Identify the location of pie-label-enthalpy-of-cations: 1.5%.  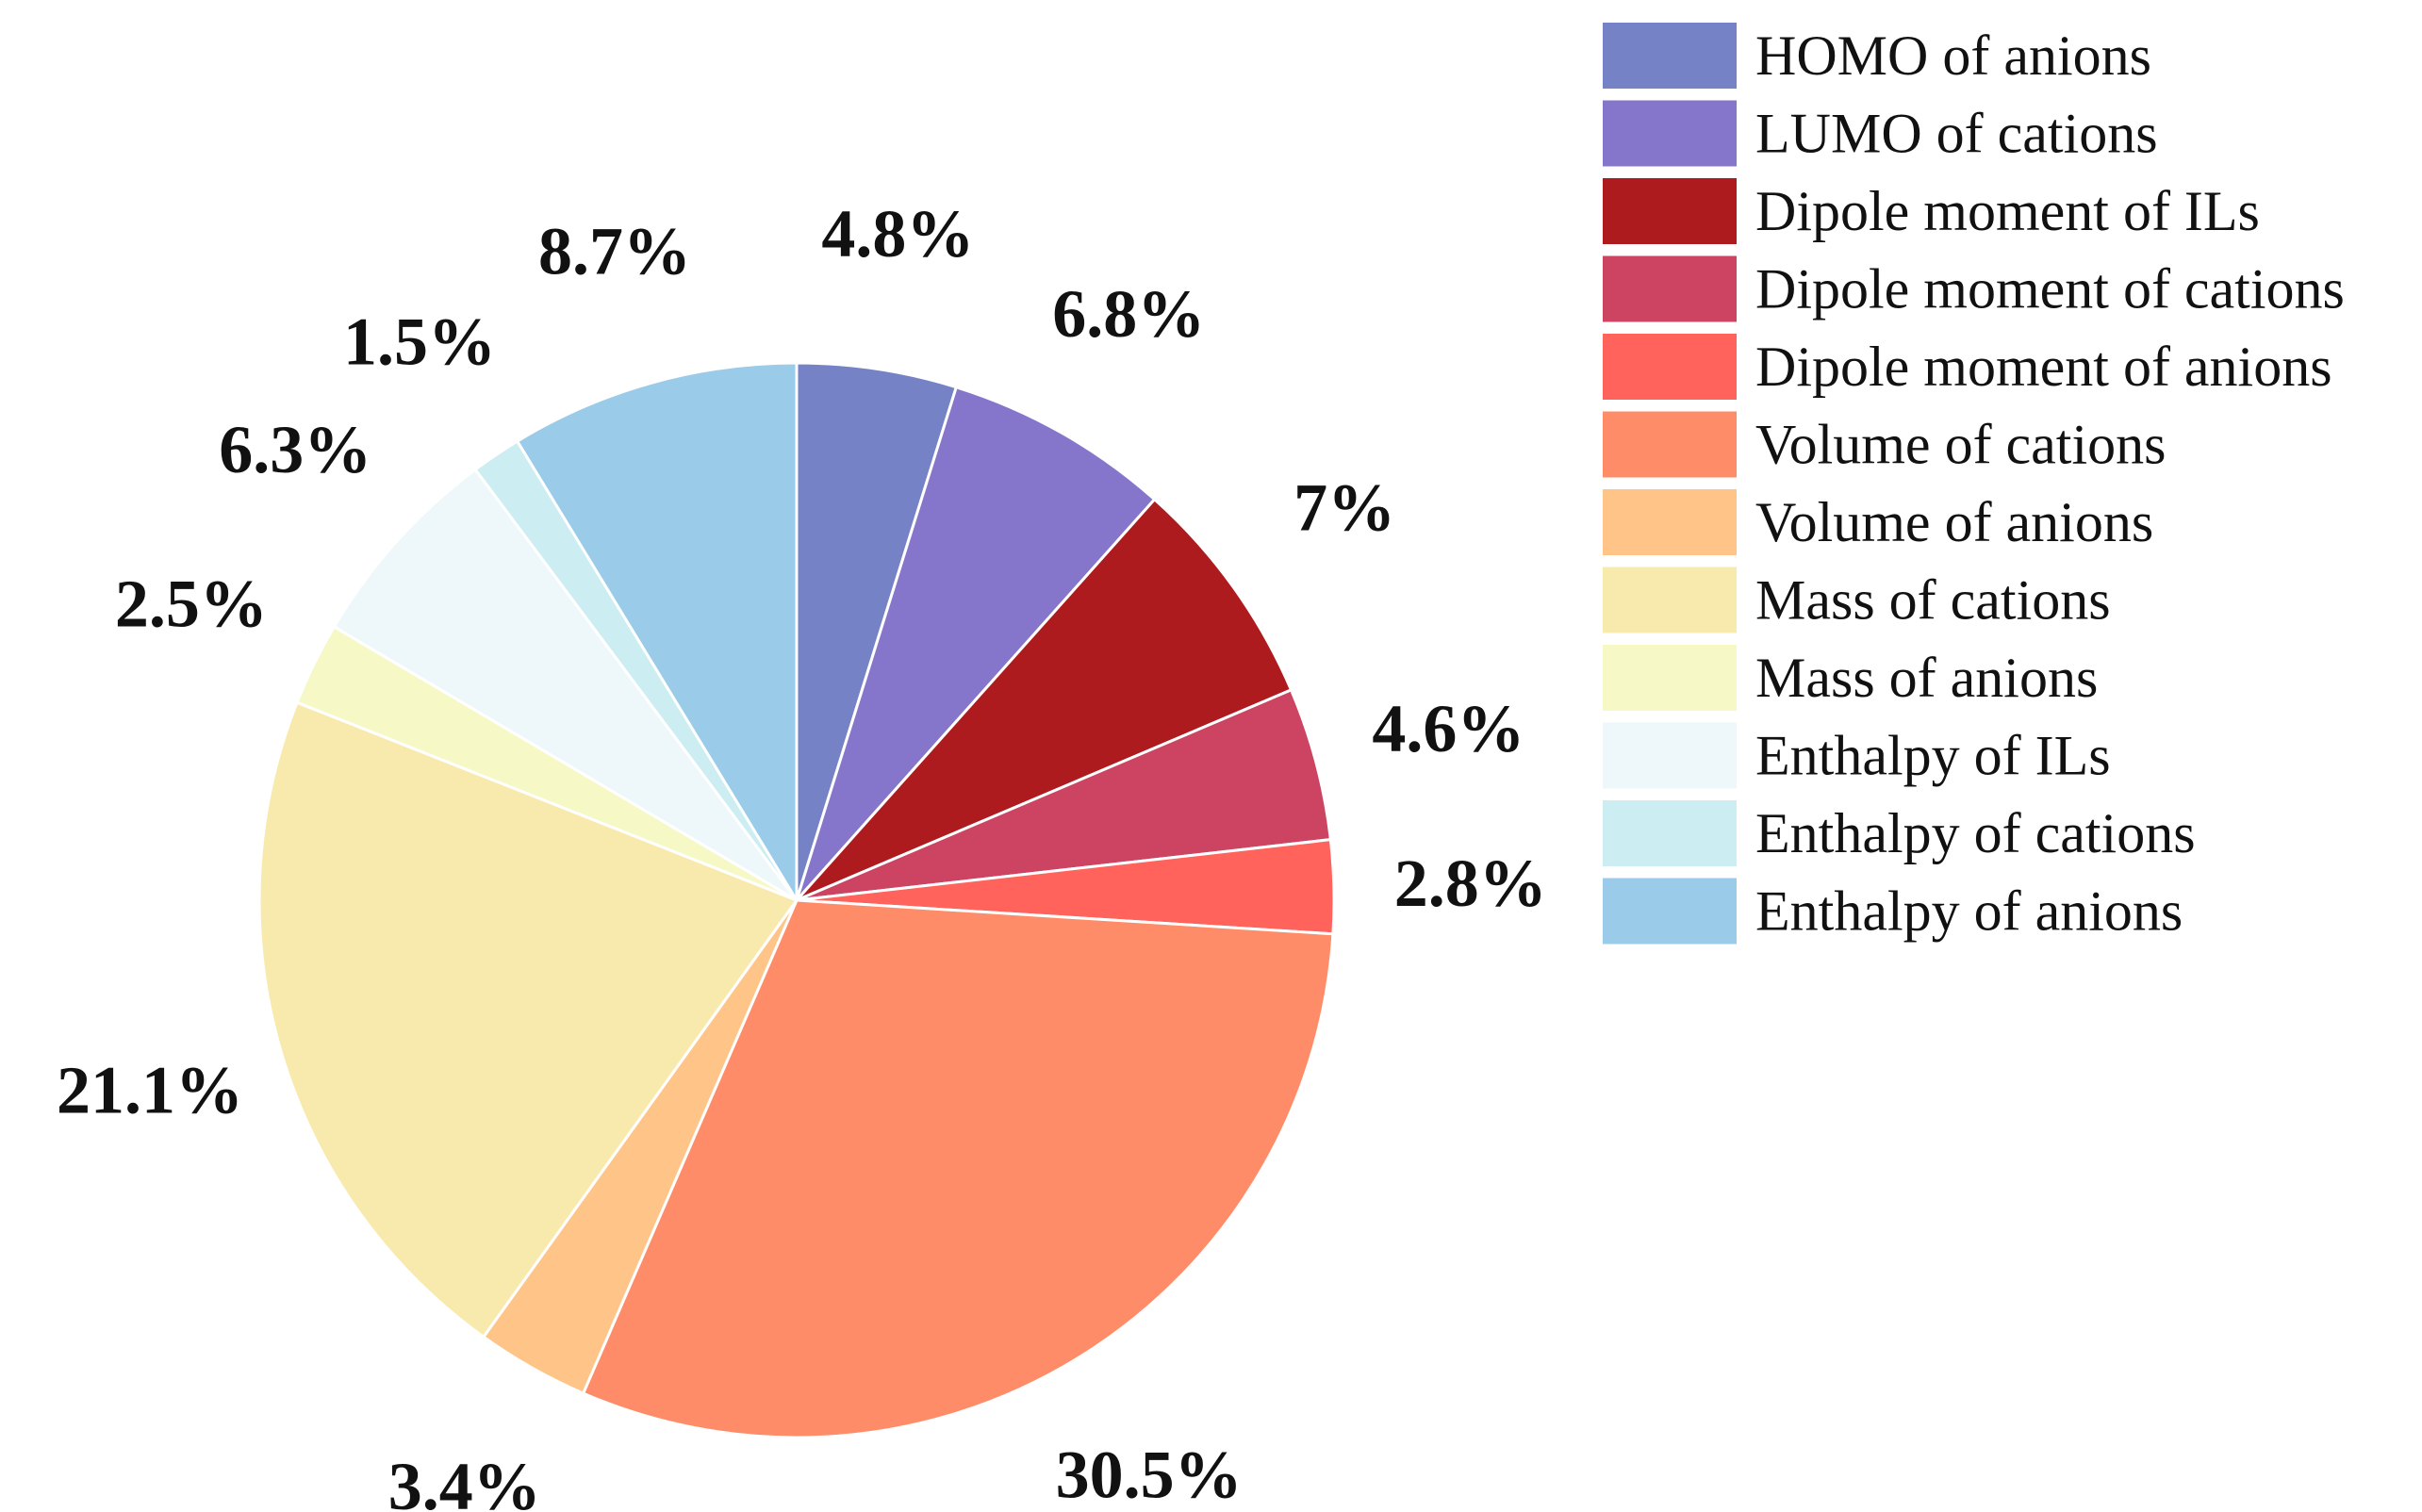
(420, 342).